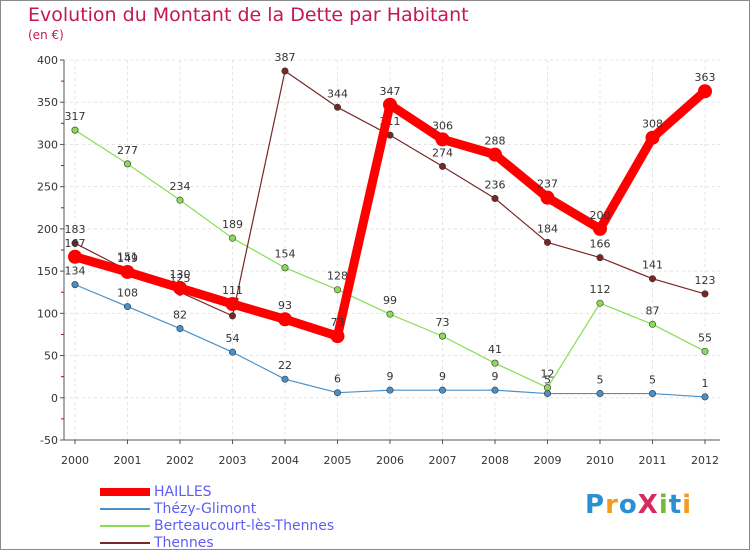  Describe the element at coordinates (54, 398) in the screenshot. I see `y-tick-label: 0` at that location.